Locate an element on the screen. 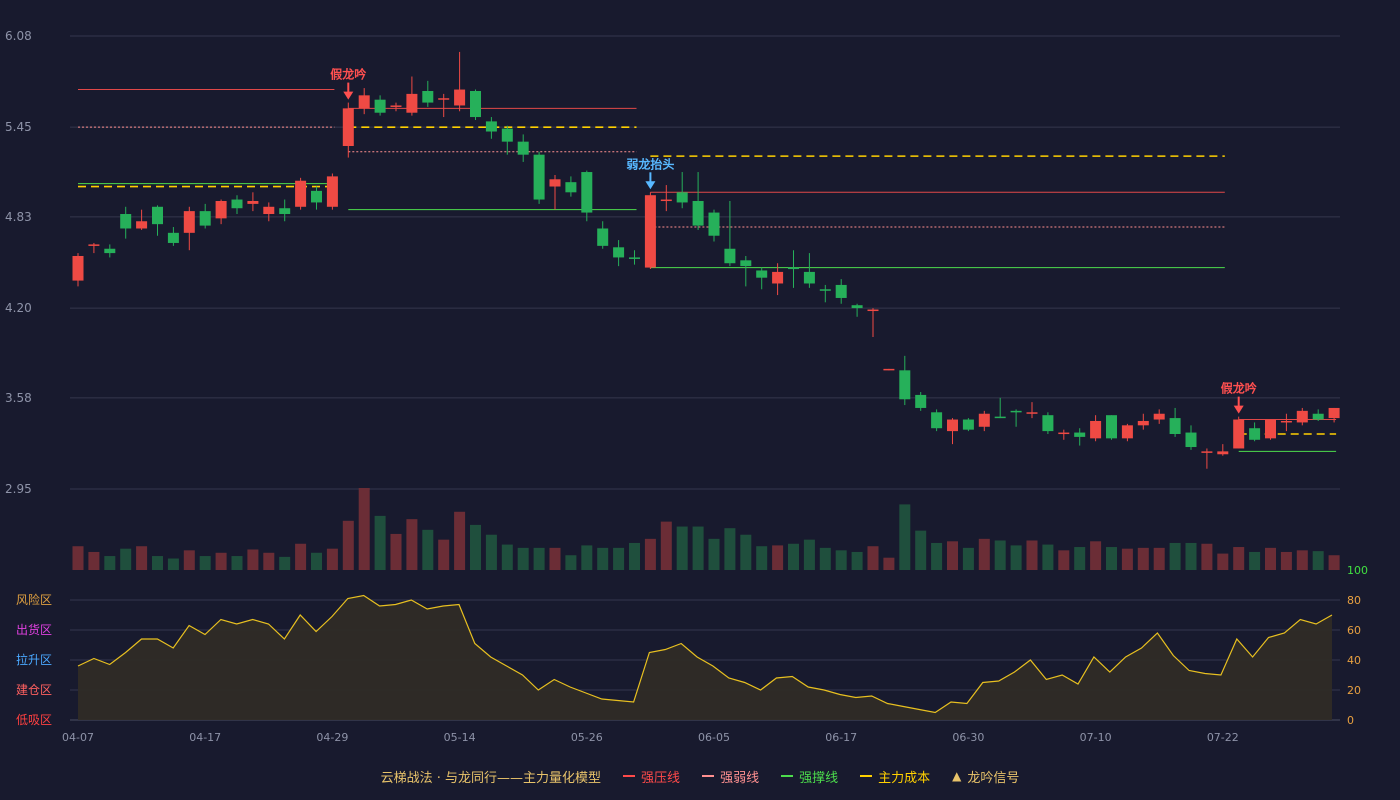  triangle-icon: ▲ is located at coordinates (957, 776).